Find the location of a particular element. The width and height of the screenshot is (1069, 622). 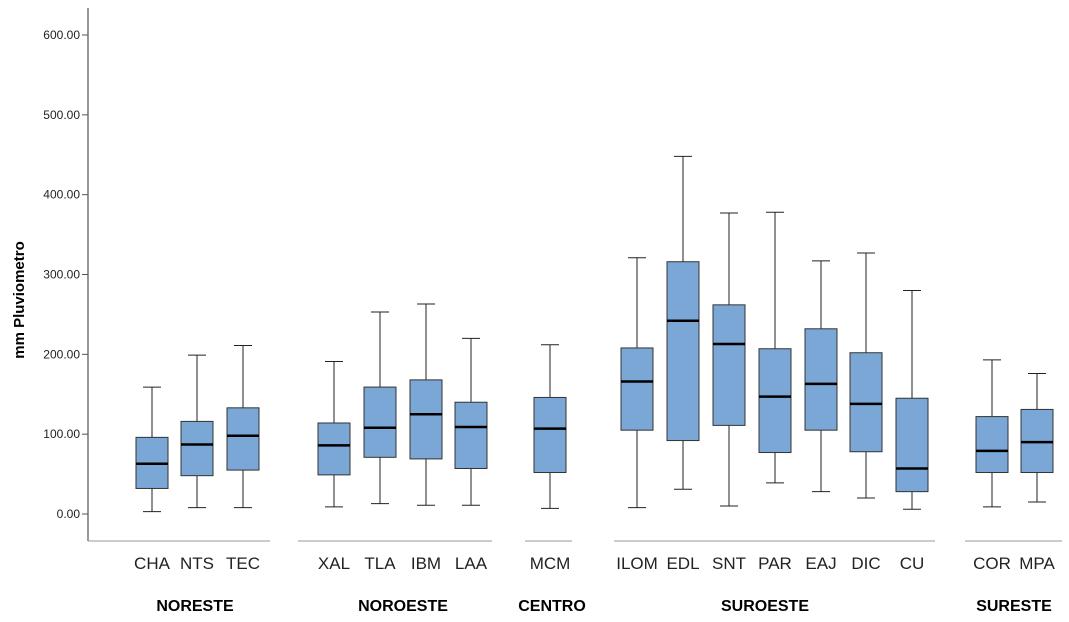

category-label-mcm: MCM is located at coordinates (550, 563).